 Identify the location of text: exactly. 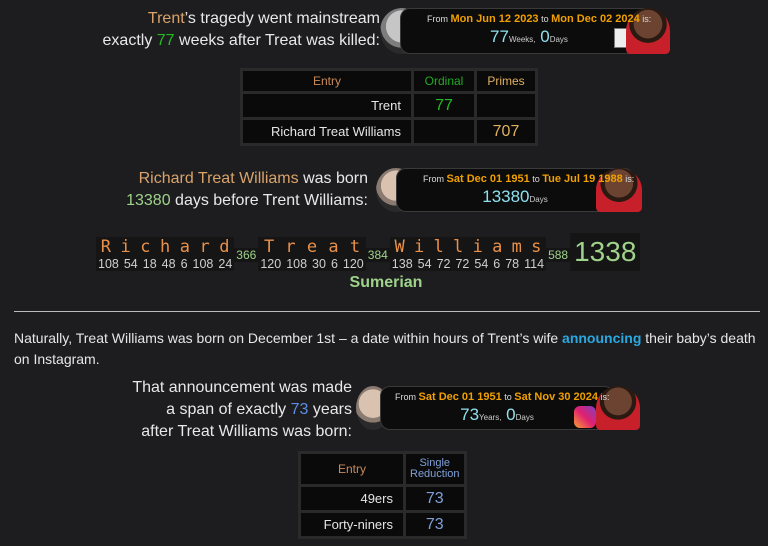
(129, 40).